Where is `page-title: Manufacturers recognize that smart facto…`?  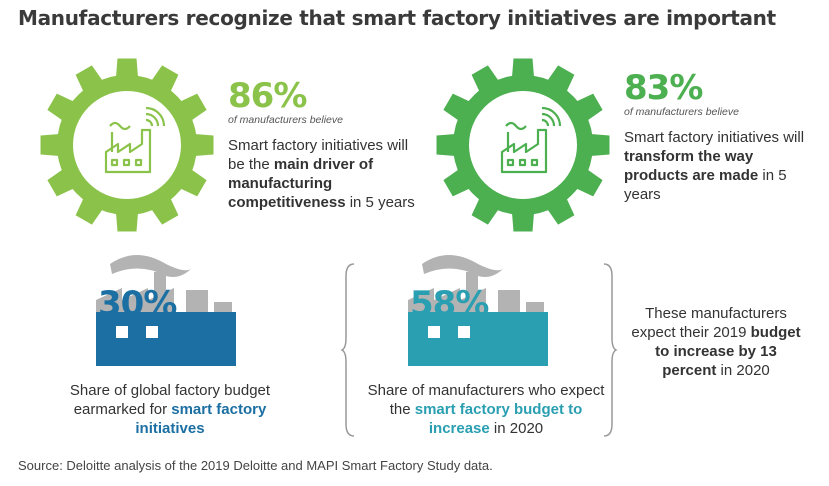
page-title: Manufacturers recognize that smart facto… is located at coordinates (397, 18).